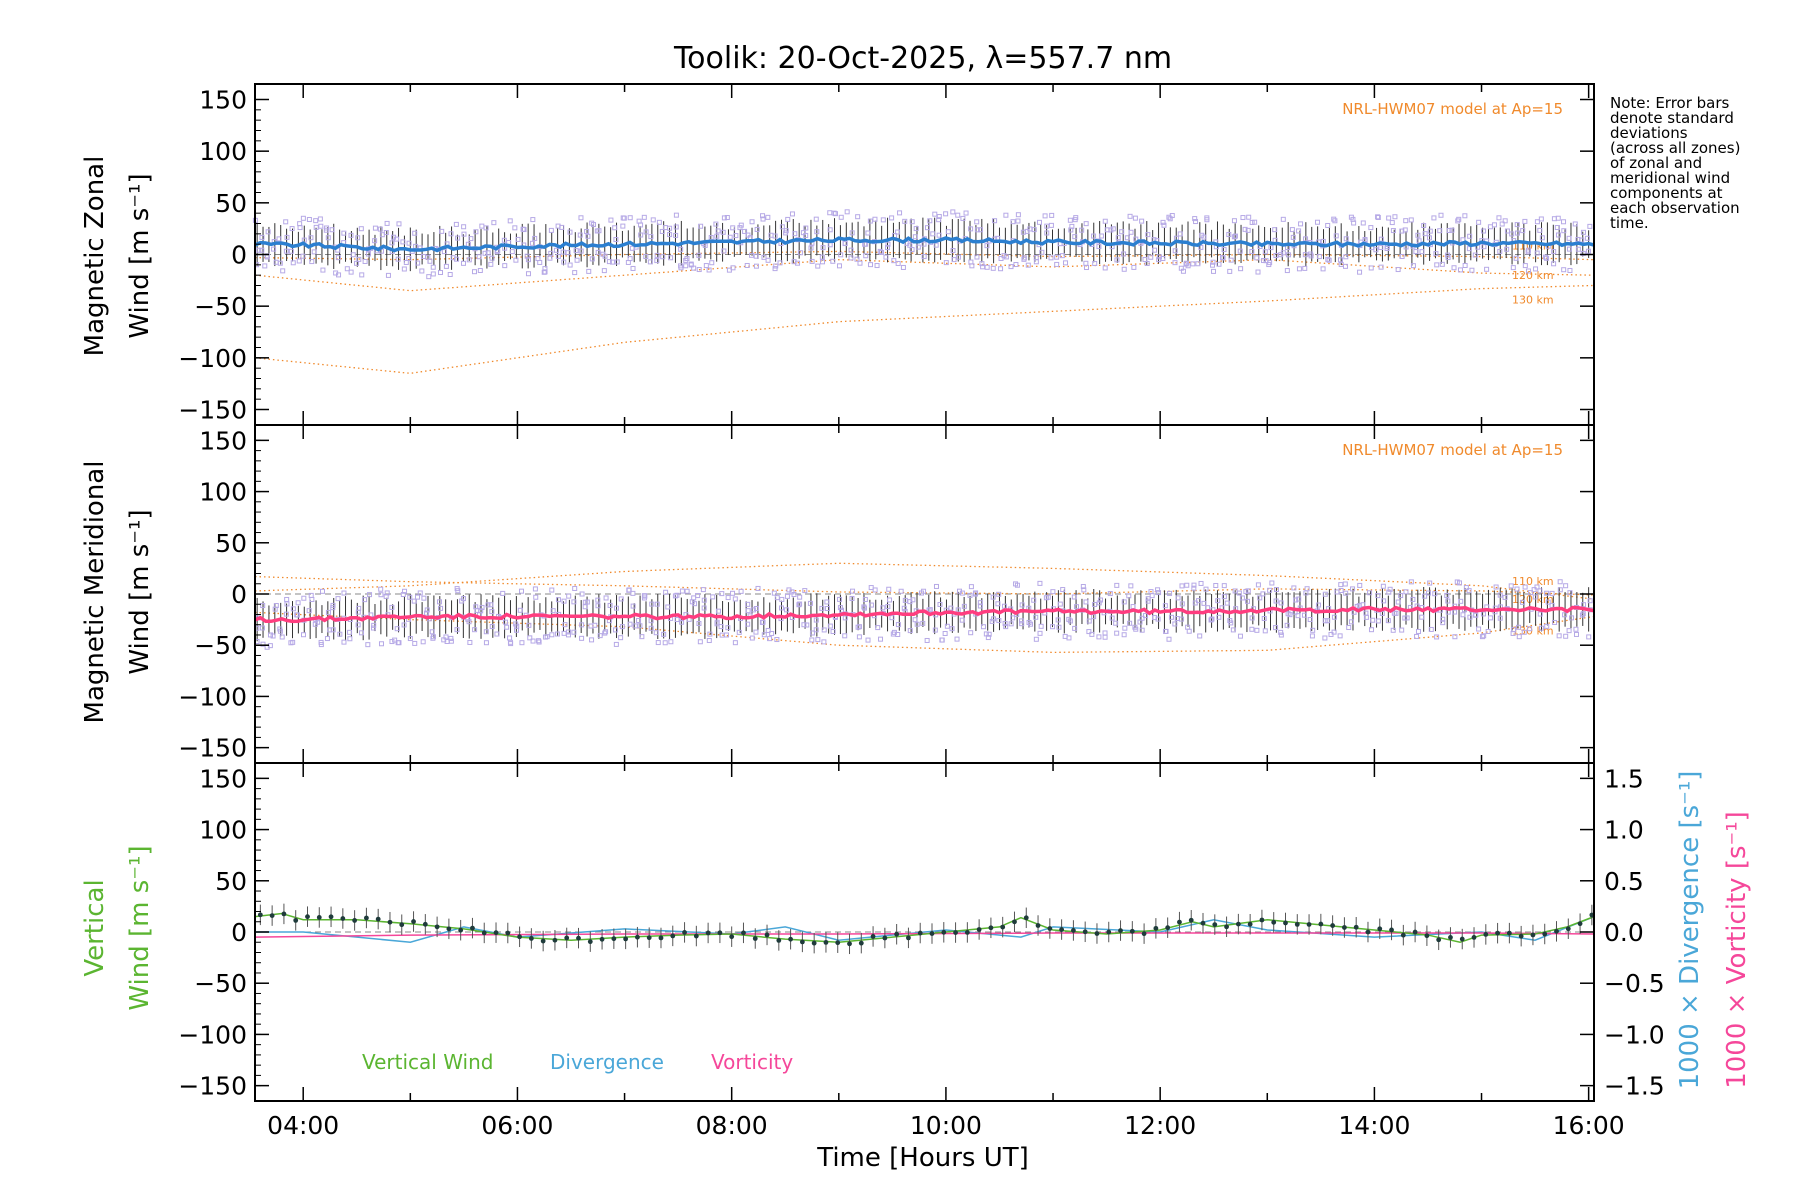 The height and width of the screenshot is (1200, 1800). I want to click on zonal-ytick-label: −100, so click(212, 358).